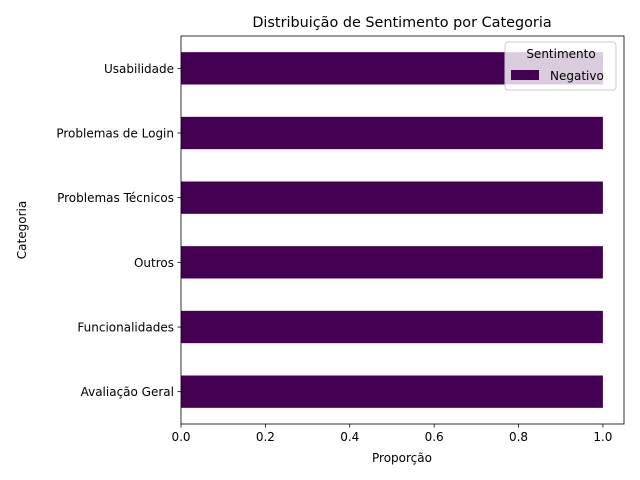 The image size is (640, 480). Describe the element at coordinates (392, 391) in the screenshot. I see `bar-avaliacao-geral-negativo` at that location.